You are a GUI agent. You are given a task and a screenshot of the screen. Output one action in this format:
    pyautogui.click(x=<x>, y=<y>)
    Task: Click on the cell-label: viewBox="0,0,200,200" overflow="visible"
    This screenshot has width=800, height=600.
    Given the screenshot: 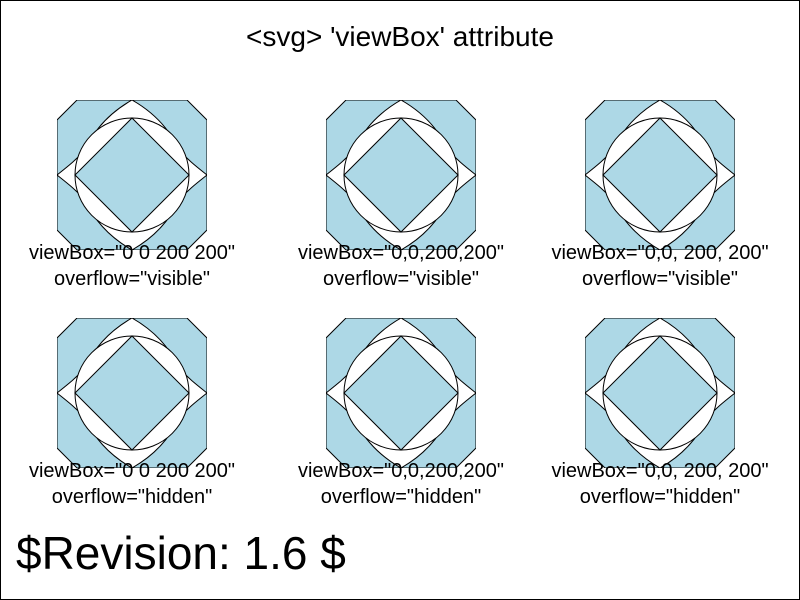 What is the action you would take?
    pyautogui.click(x=401, y=266)
    